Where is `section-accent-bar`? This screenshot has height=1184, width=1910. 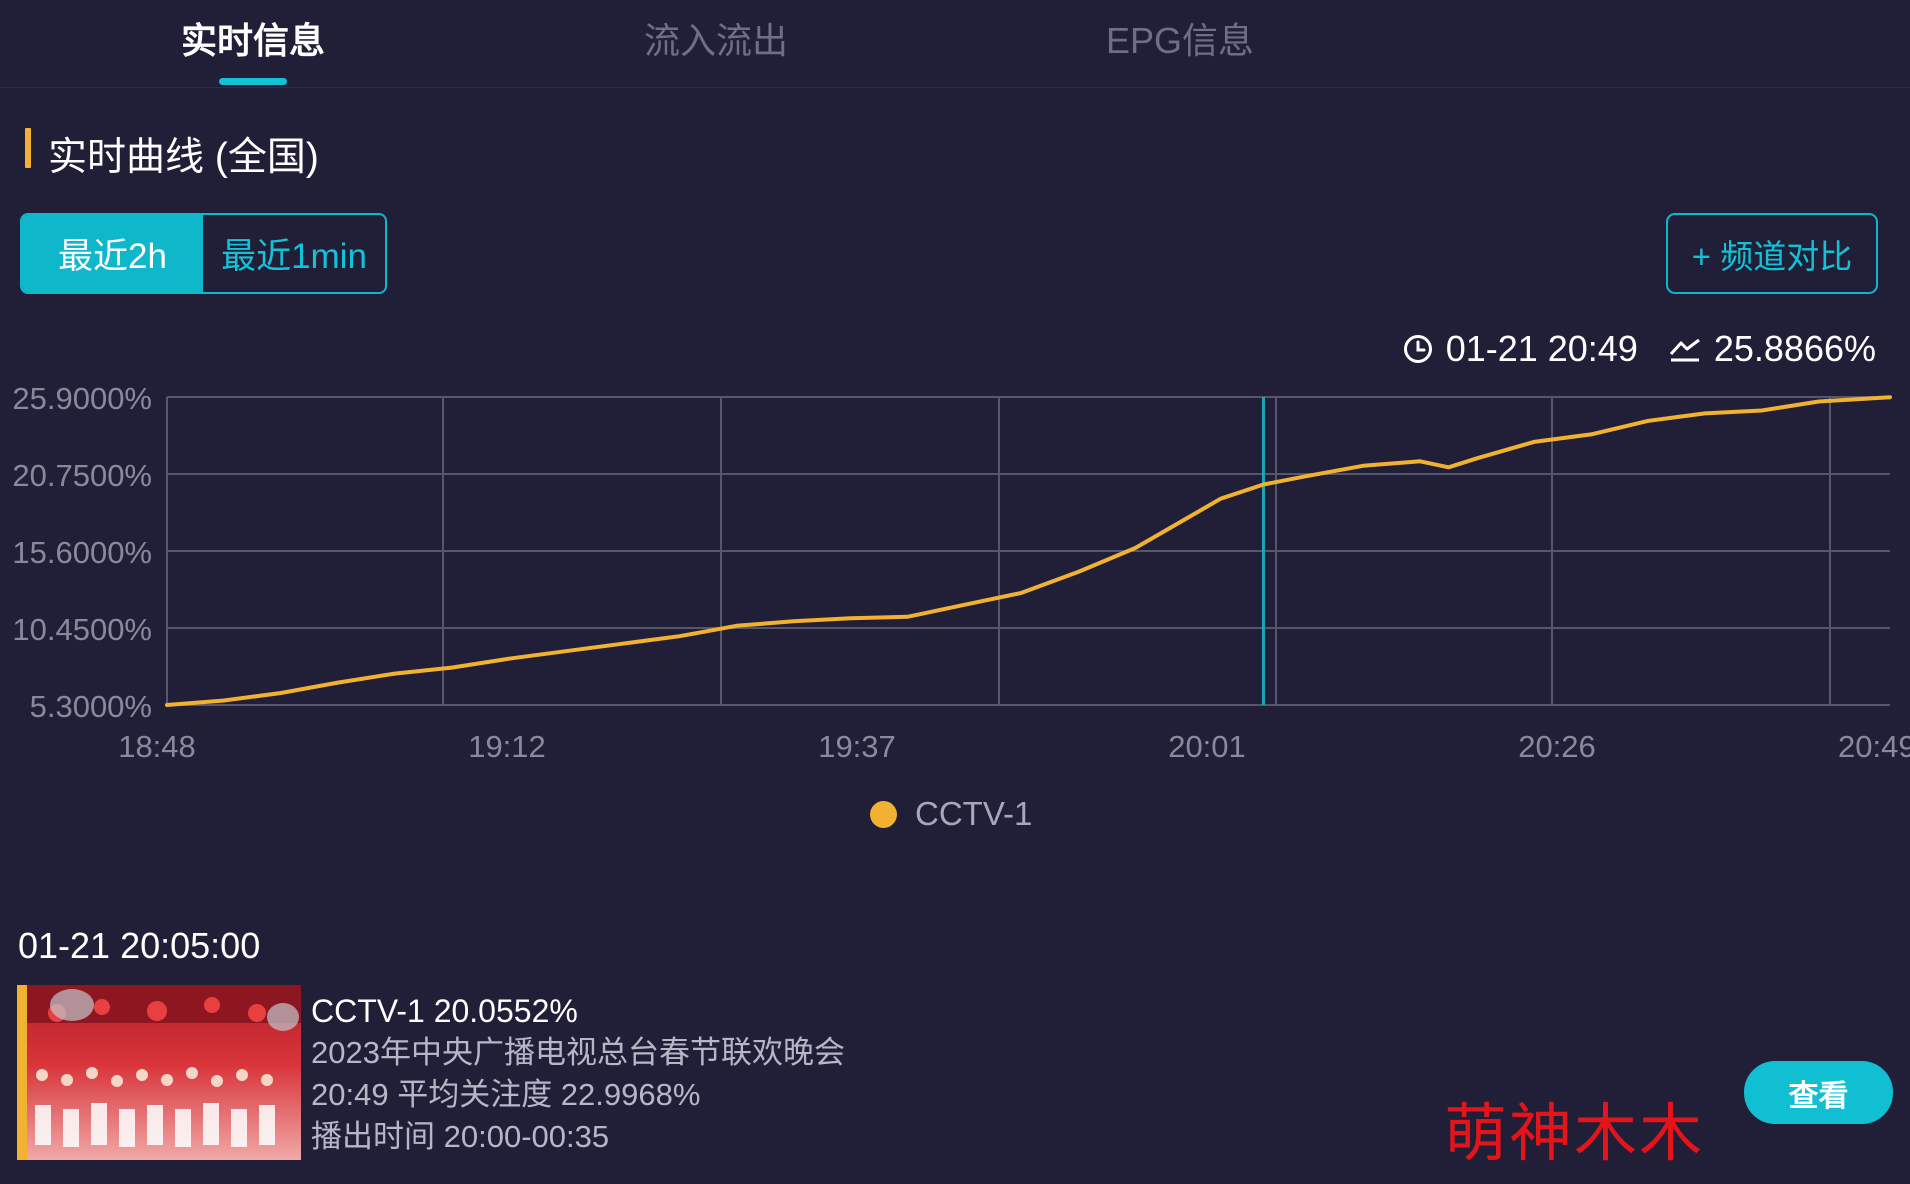 section-accent-bar is located at coordinates (28, 148).